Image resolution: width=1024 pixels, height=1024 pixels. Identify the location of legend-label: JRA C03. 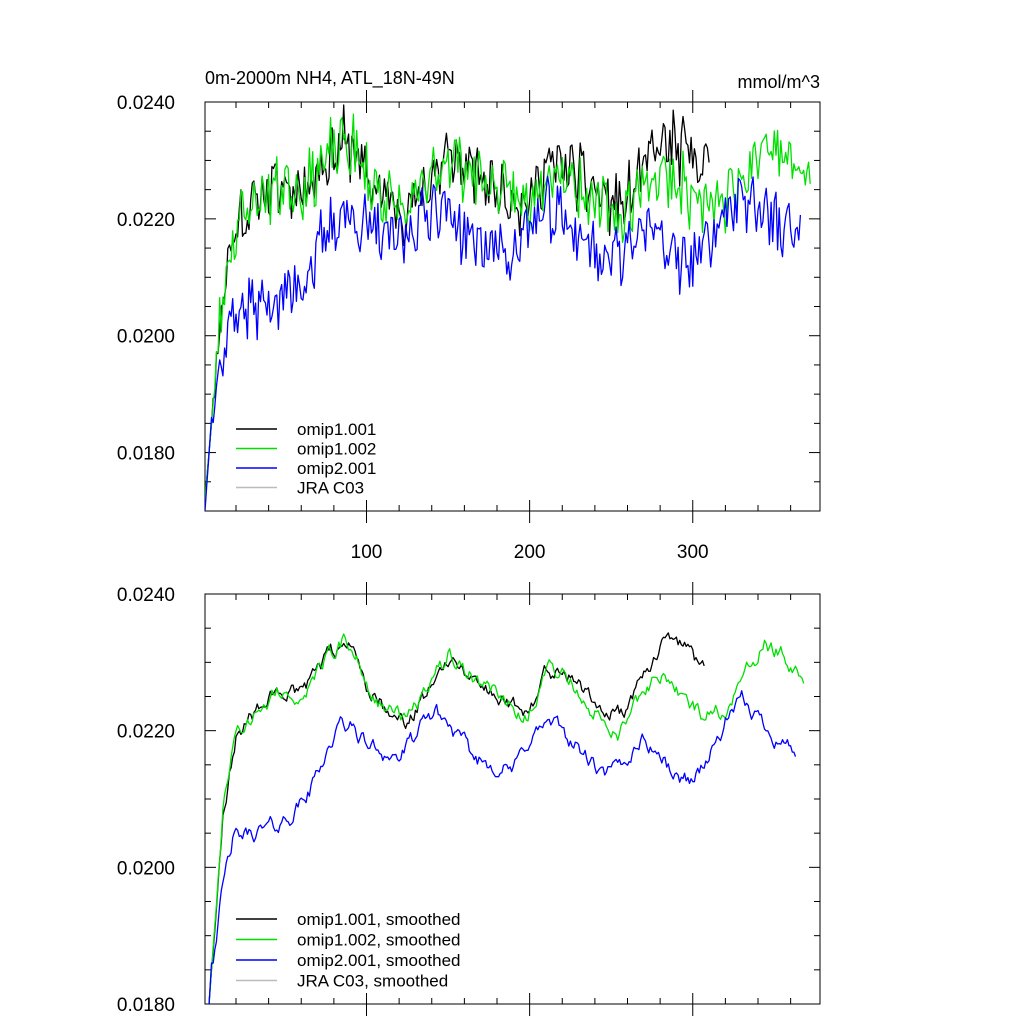
(330, 488).